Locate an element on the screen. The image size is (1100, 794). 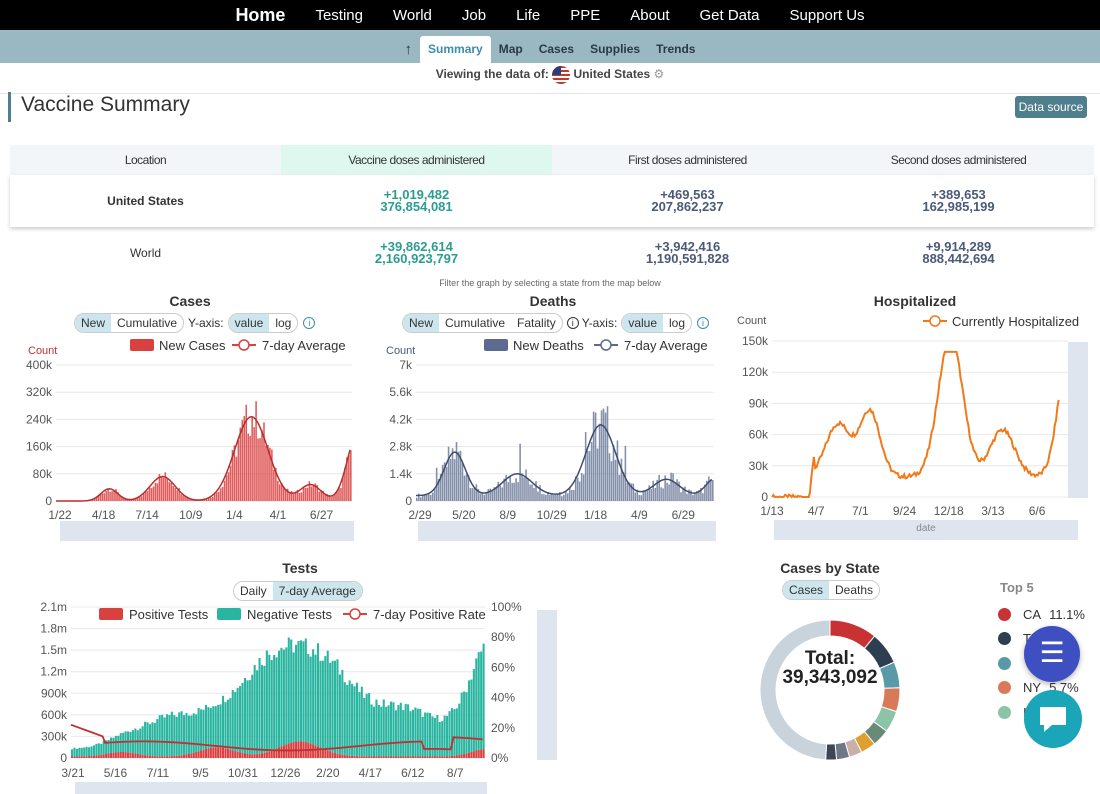
state-donut-chart: Total: 39,343,092 is located at coordinates (830, 690).